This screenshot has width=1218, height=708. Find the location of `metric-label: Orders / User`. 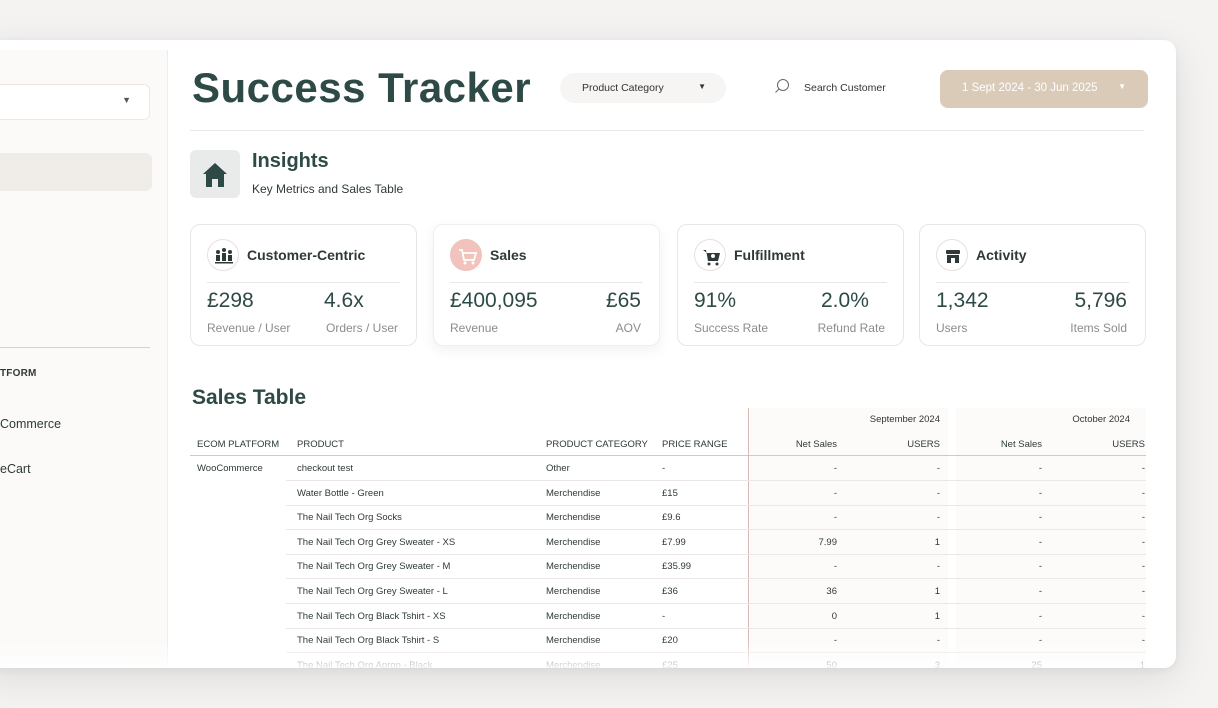

metric-label: Orders / User is located at coordinates (361, 328).